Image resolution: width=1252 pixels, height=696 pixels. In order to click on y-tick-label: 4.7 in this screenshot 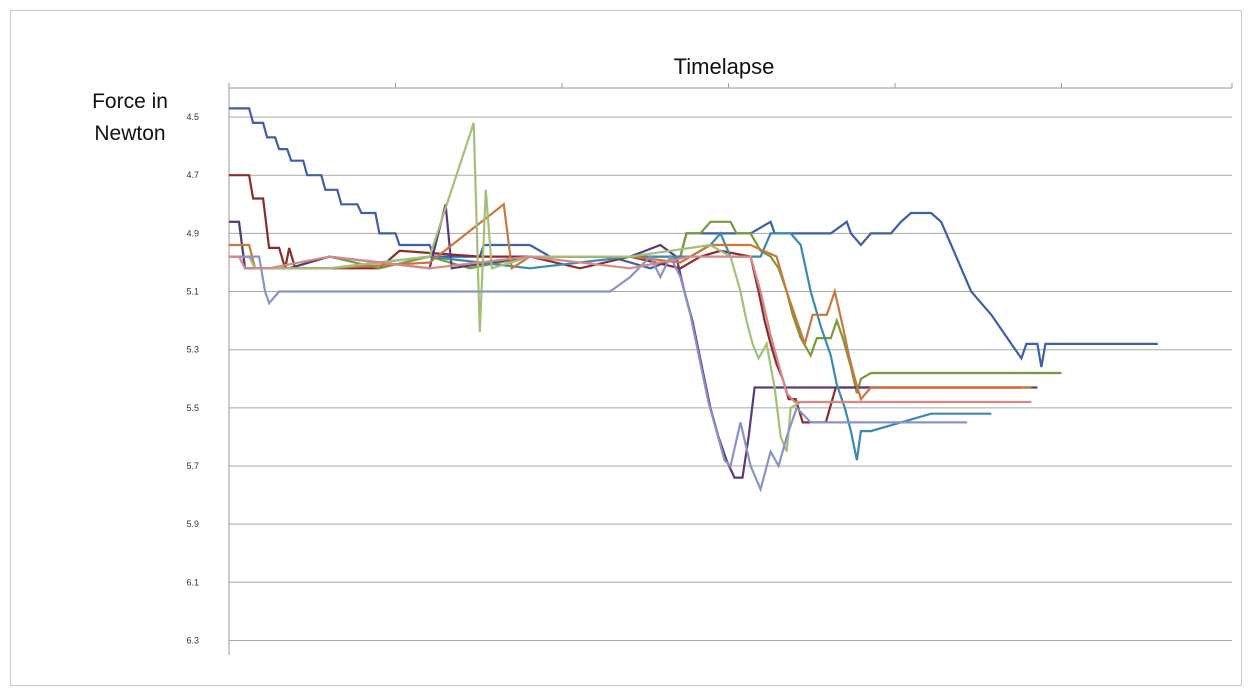, I will do `click(192, 175)`.